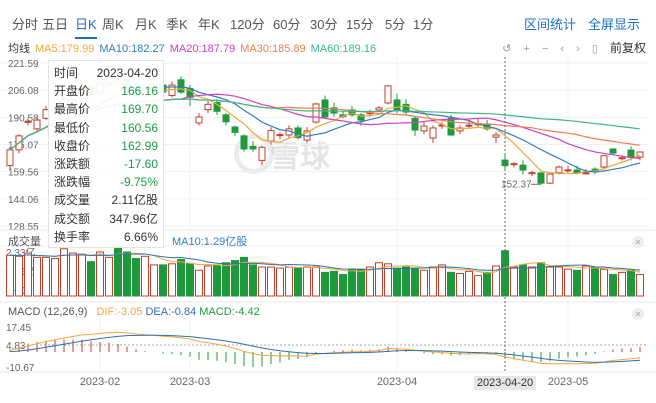 The width and height of the screenshot is (656, 403). Describe the element at coordinates (106, 91) in the screenshot. I see `tooltip-row: 开盘价 166.16` at that location.